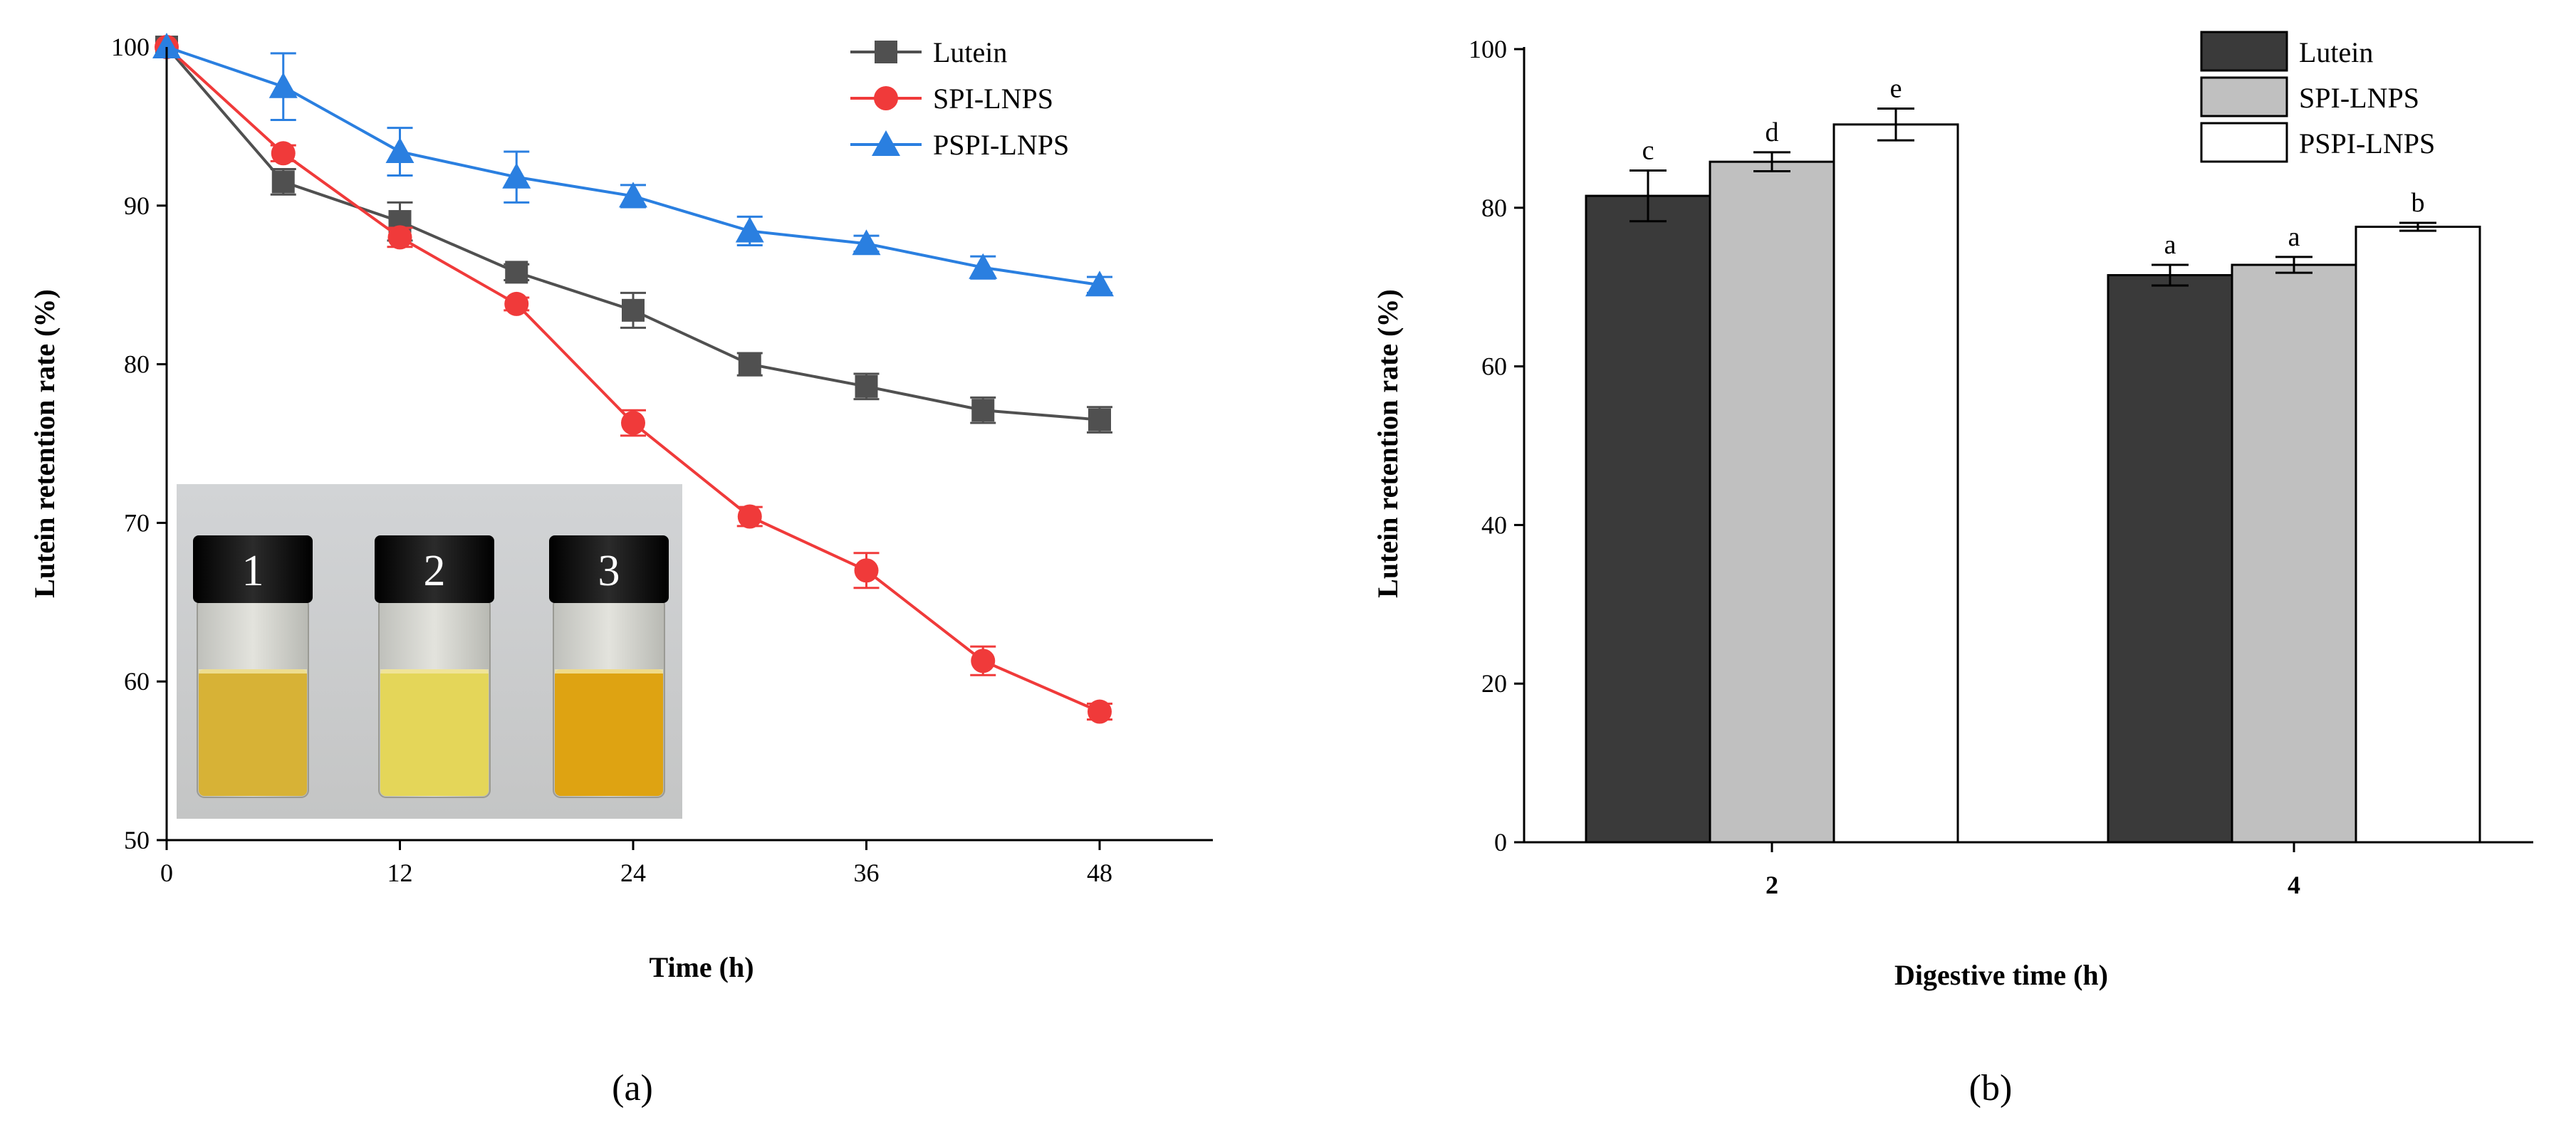 This screenshot has height=1137, width=2576. What do you see at coordinates (632, 1088) in the screenshot?
I see `panel-a-label: (a)` at bounding box center [632, 1088].